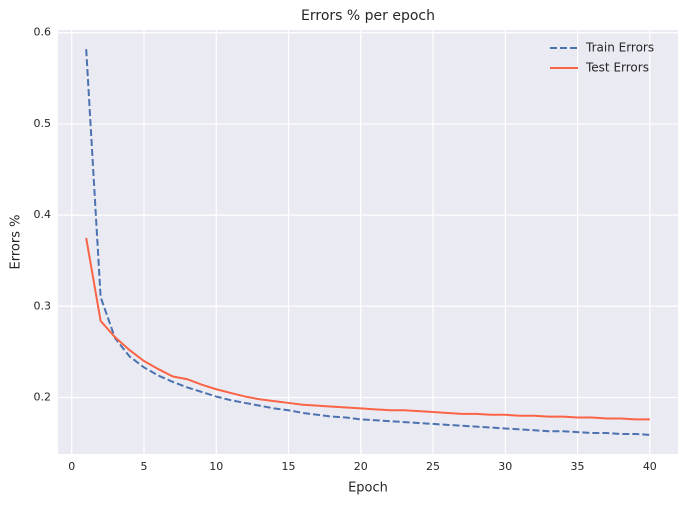 This screenshot has height=505, width=688. What do you see at coordinates (650, 466) in the screenshot?
I see `x-tick-label: 40` at bounding box center [650, 466].